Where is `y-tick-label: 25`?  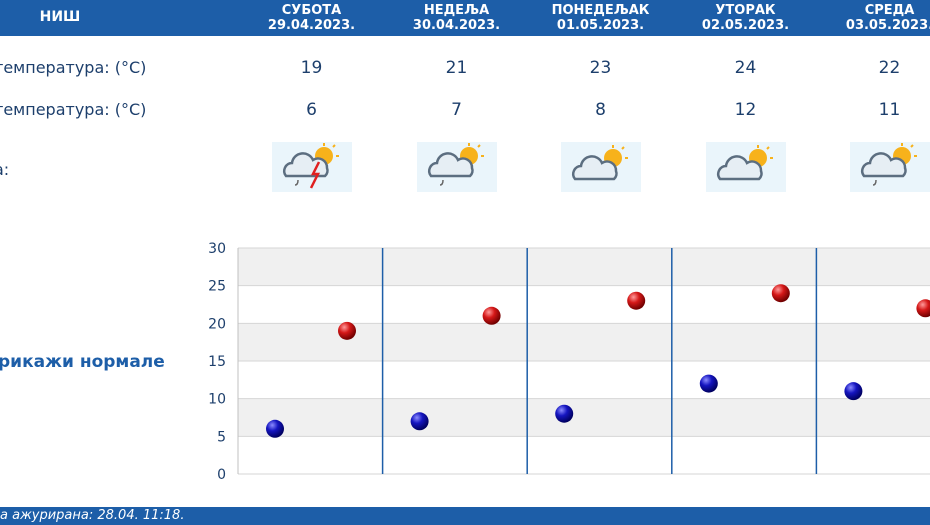
y-tick-label: 25 is located at coordinates (217, 287).